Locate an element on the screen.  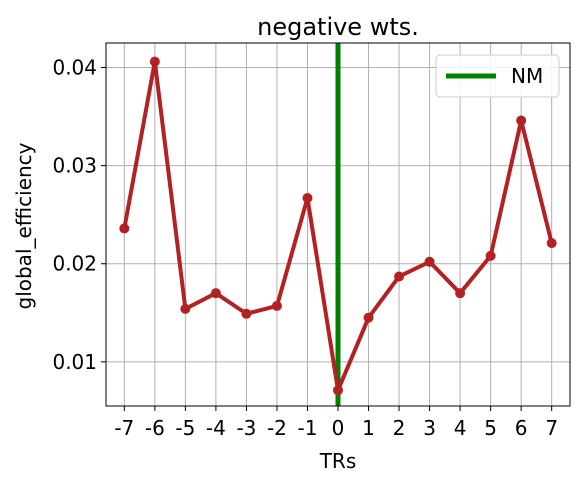
x-tick-label: 1 is located at coordinates (368, 428).